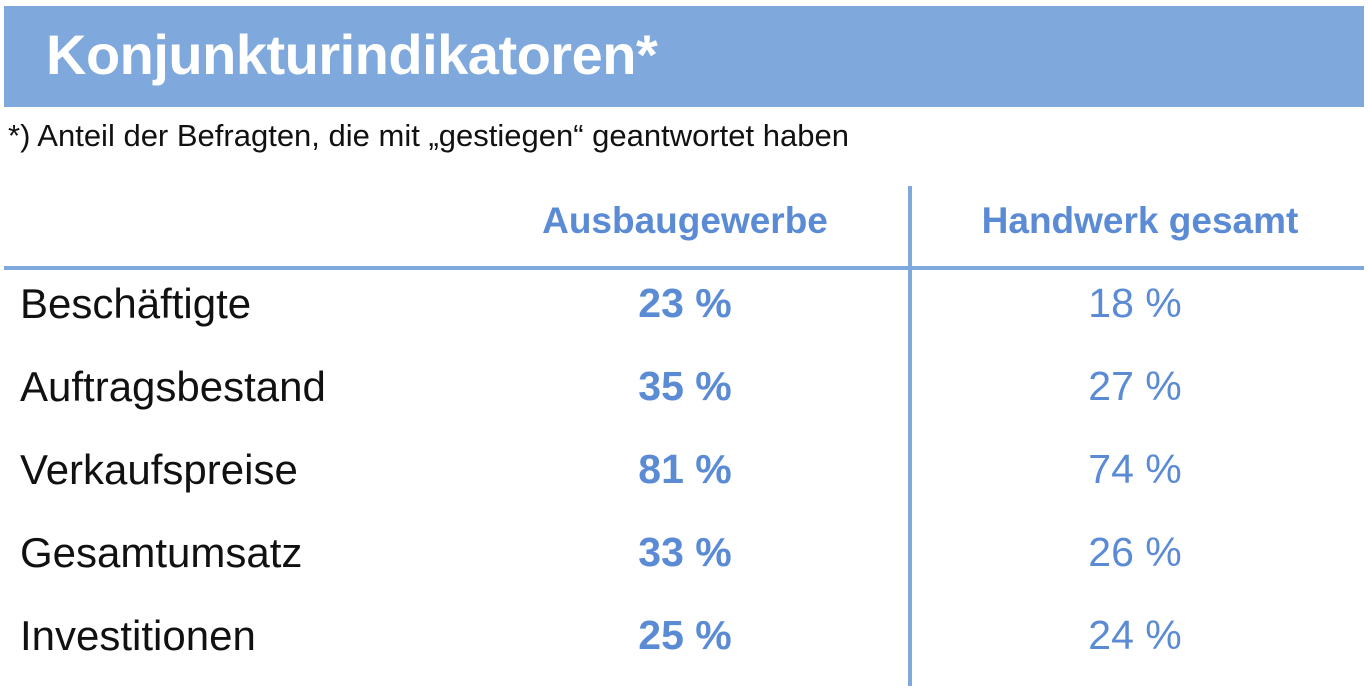 This screenshot has height=700, width=1368. What do you see at coordinates (161, 552) in the screenshot?
I see `row-label: Gesamtumsatz` at bounding box center [161, 552].